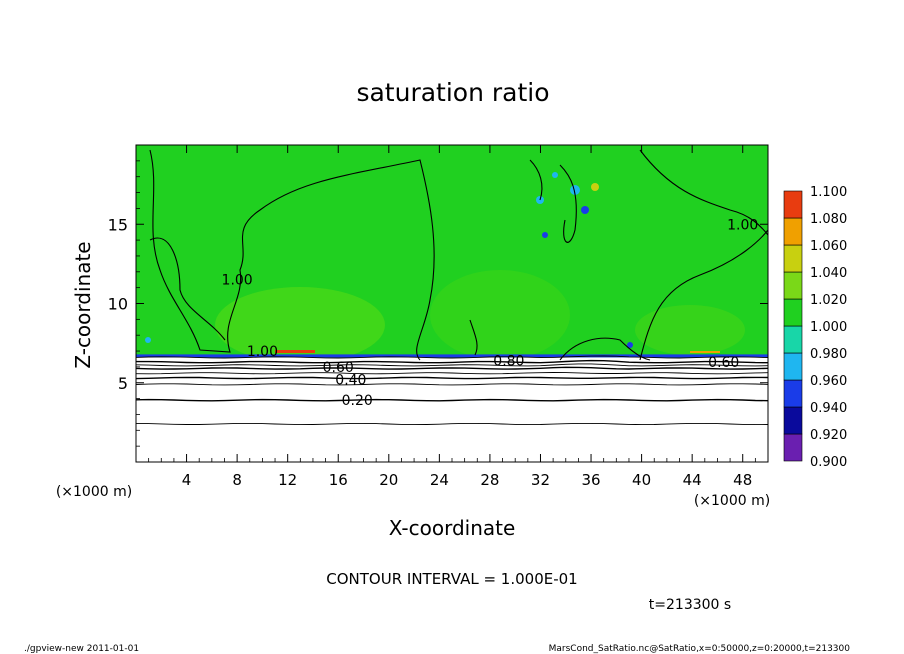  I want to click on x-tick-label: 36, so click(590, 480).